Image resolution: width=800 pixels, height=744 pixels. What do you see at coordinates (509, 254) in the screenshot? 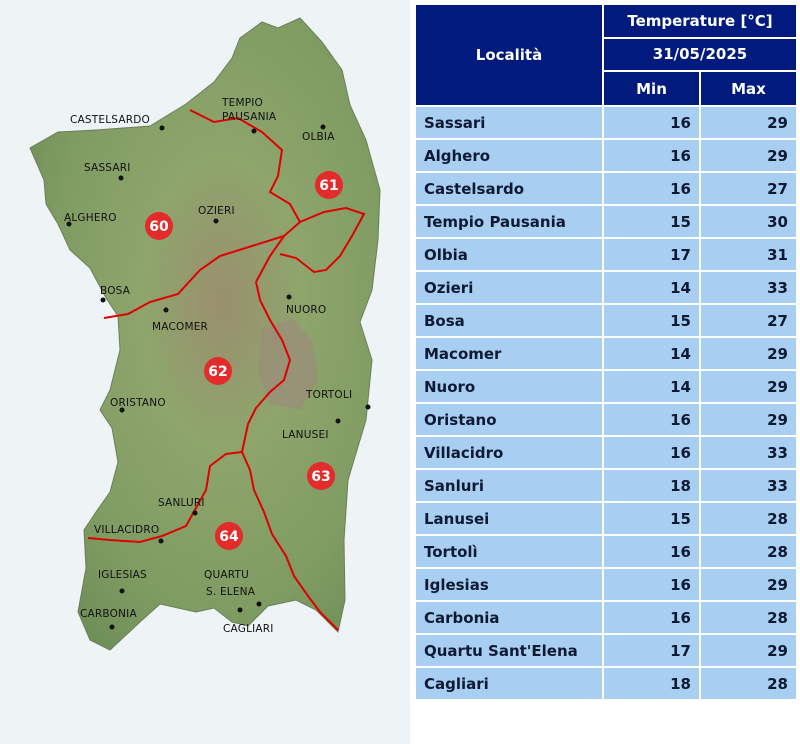
I see `cell-city: Olbia` at bounding box center [509, 254].